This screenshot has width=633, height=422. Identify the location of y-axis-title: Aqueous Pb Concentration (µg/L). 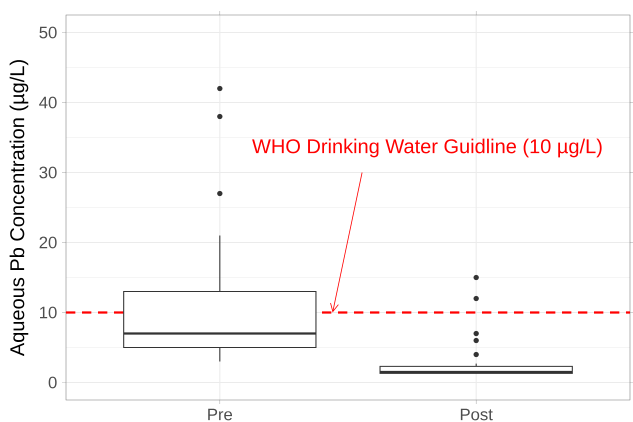
(19, 208).